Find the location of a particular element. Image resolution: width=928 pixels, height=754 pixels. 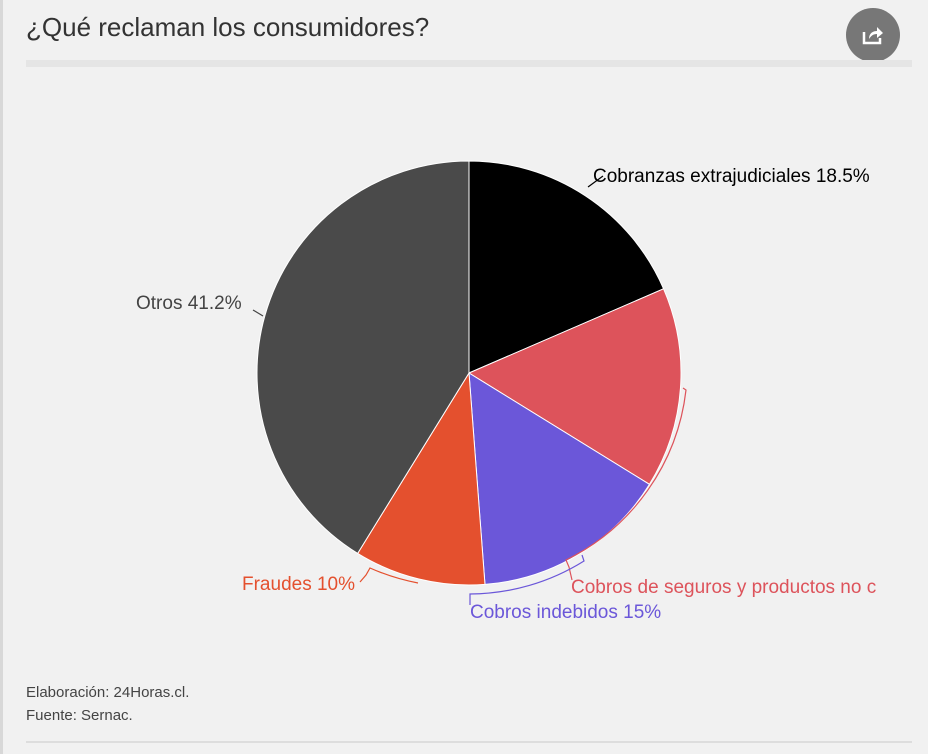

footer-source: Fuente: Sernac. is located at coordinates (79, 715).